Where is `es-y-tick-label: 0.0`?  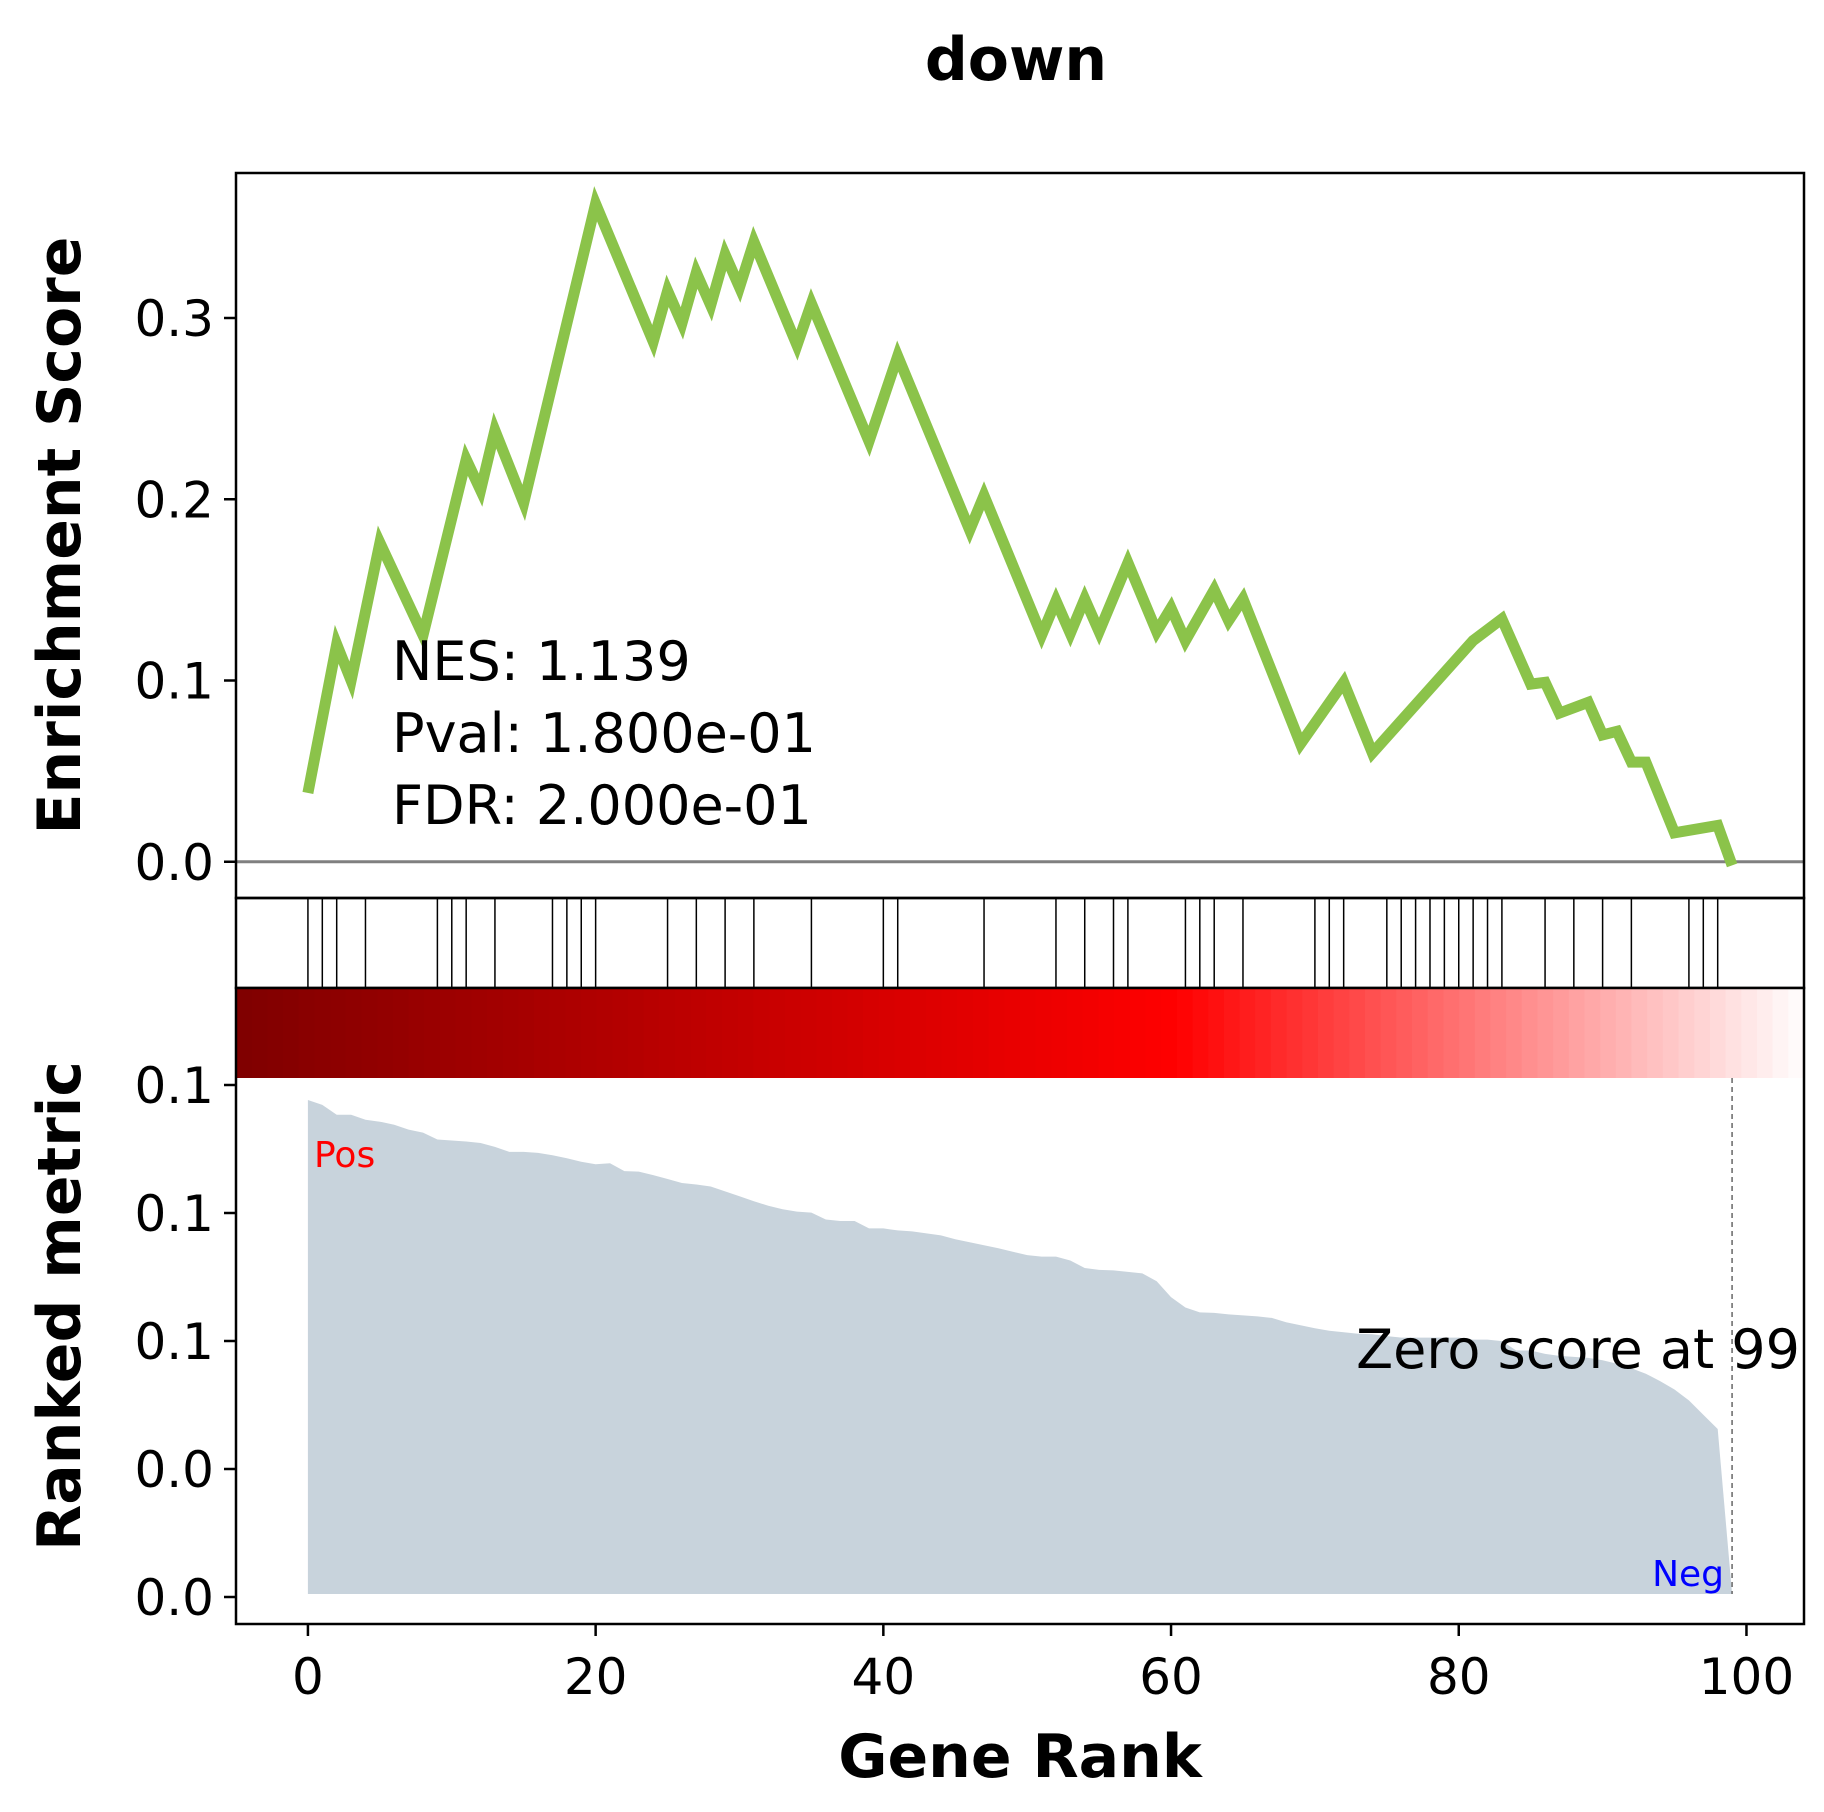
es-y-tick-label: 0.0 is located at coordinates (174, 863).